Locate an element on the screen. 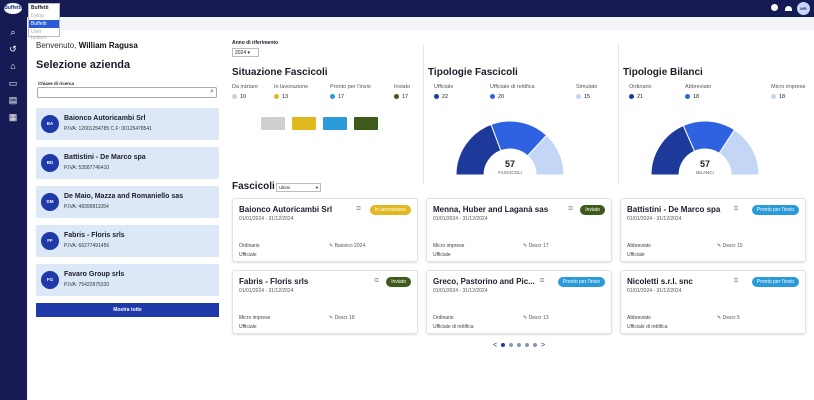 The width and height of the screenshot is (814, 400). year-label: Anno di riferimento is located at coordinates (255, 43).